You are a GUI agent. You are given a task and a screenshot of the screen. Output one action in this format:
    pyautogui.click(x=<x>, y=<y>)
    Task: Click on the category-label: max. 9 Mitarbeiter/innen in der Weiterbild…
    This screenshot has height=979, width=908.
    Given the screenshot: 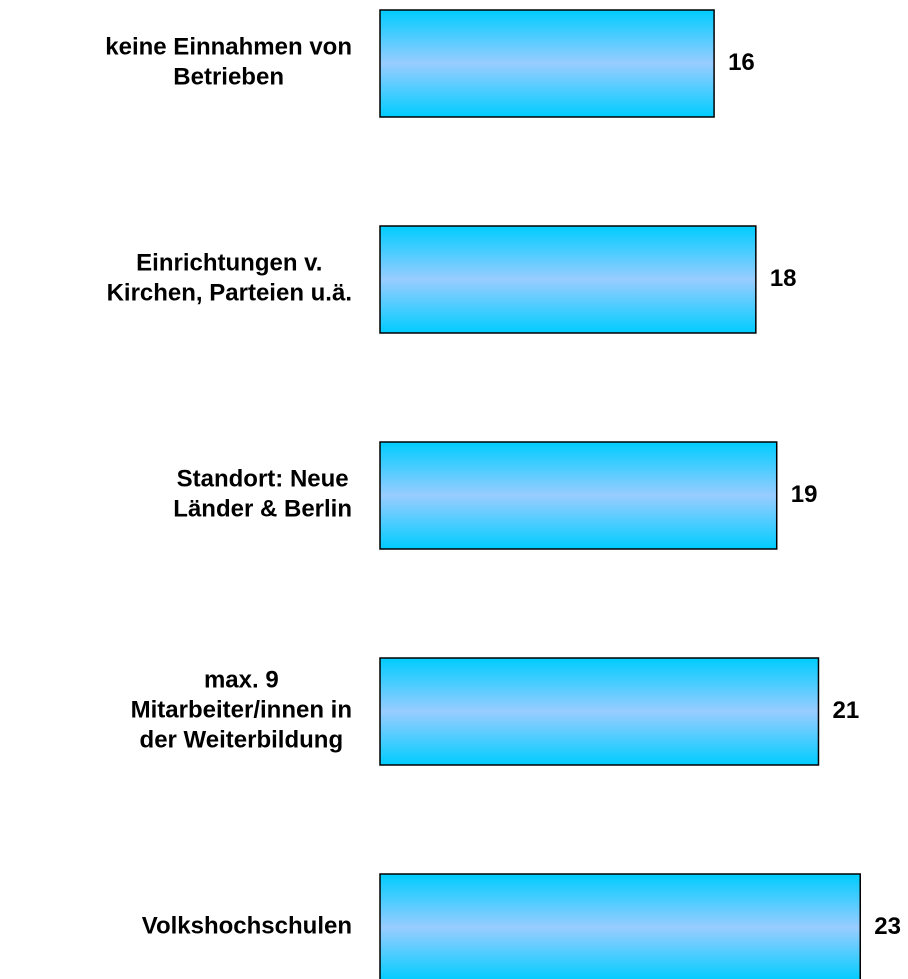 What is the action you would take?
    pyautogui.click(x=241, y=710)
    